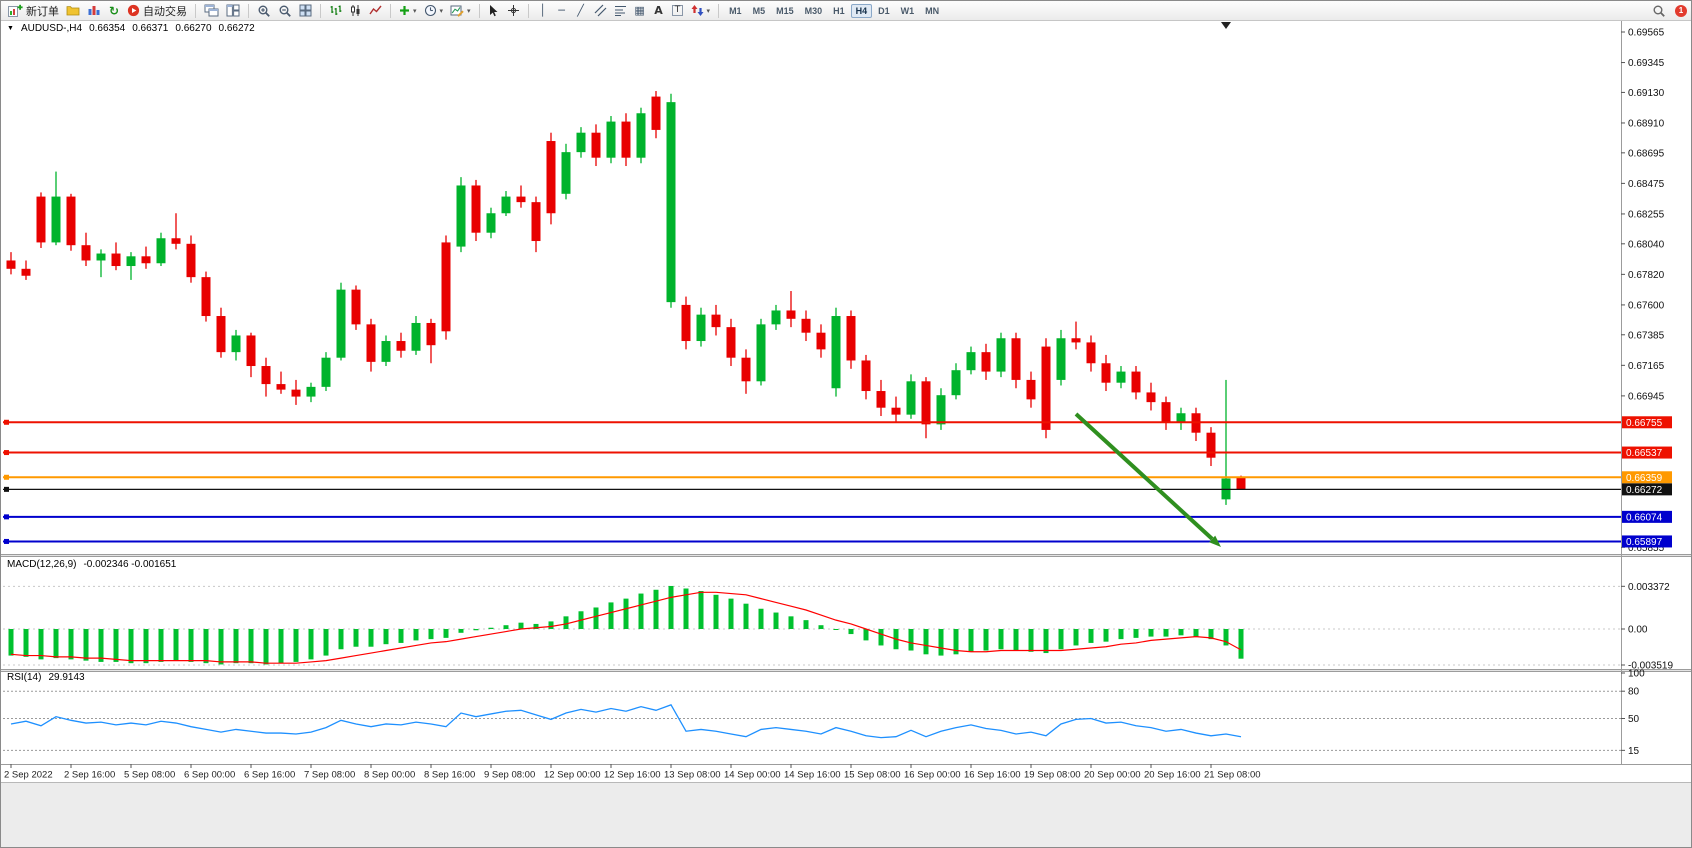  I want to click on price-tick-label: 0.68255, so click(1646, 214).